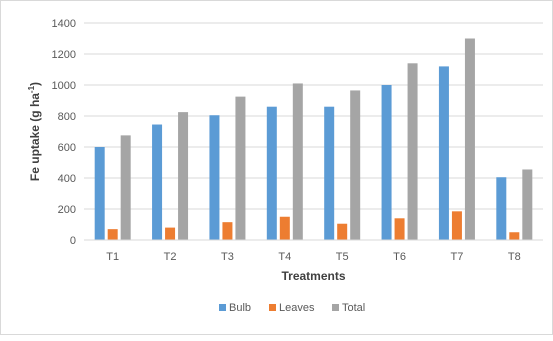 The height and width of the screenshot is (341, 553). I want to click on bar-bulb-t4, so click(271, 173).